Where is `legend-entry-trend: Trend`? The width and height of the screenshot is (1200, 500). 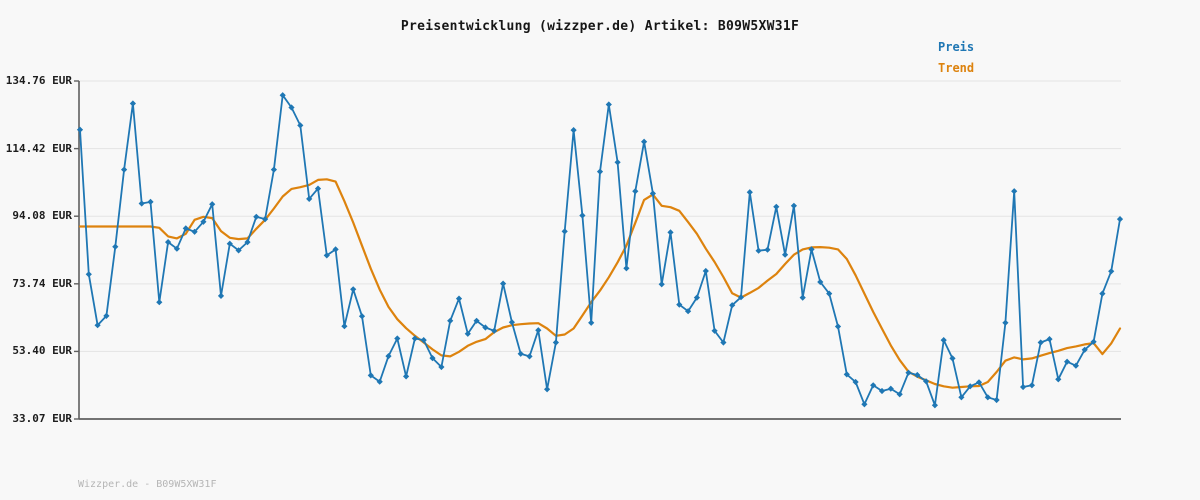 legend-entry-trend: Trend is located at coordinates (956, 68).